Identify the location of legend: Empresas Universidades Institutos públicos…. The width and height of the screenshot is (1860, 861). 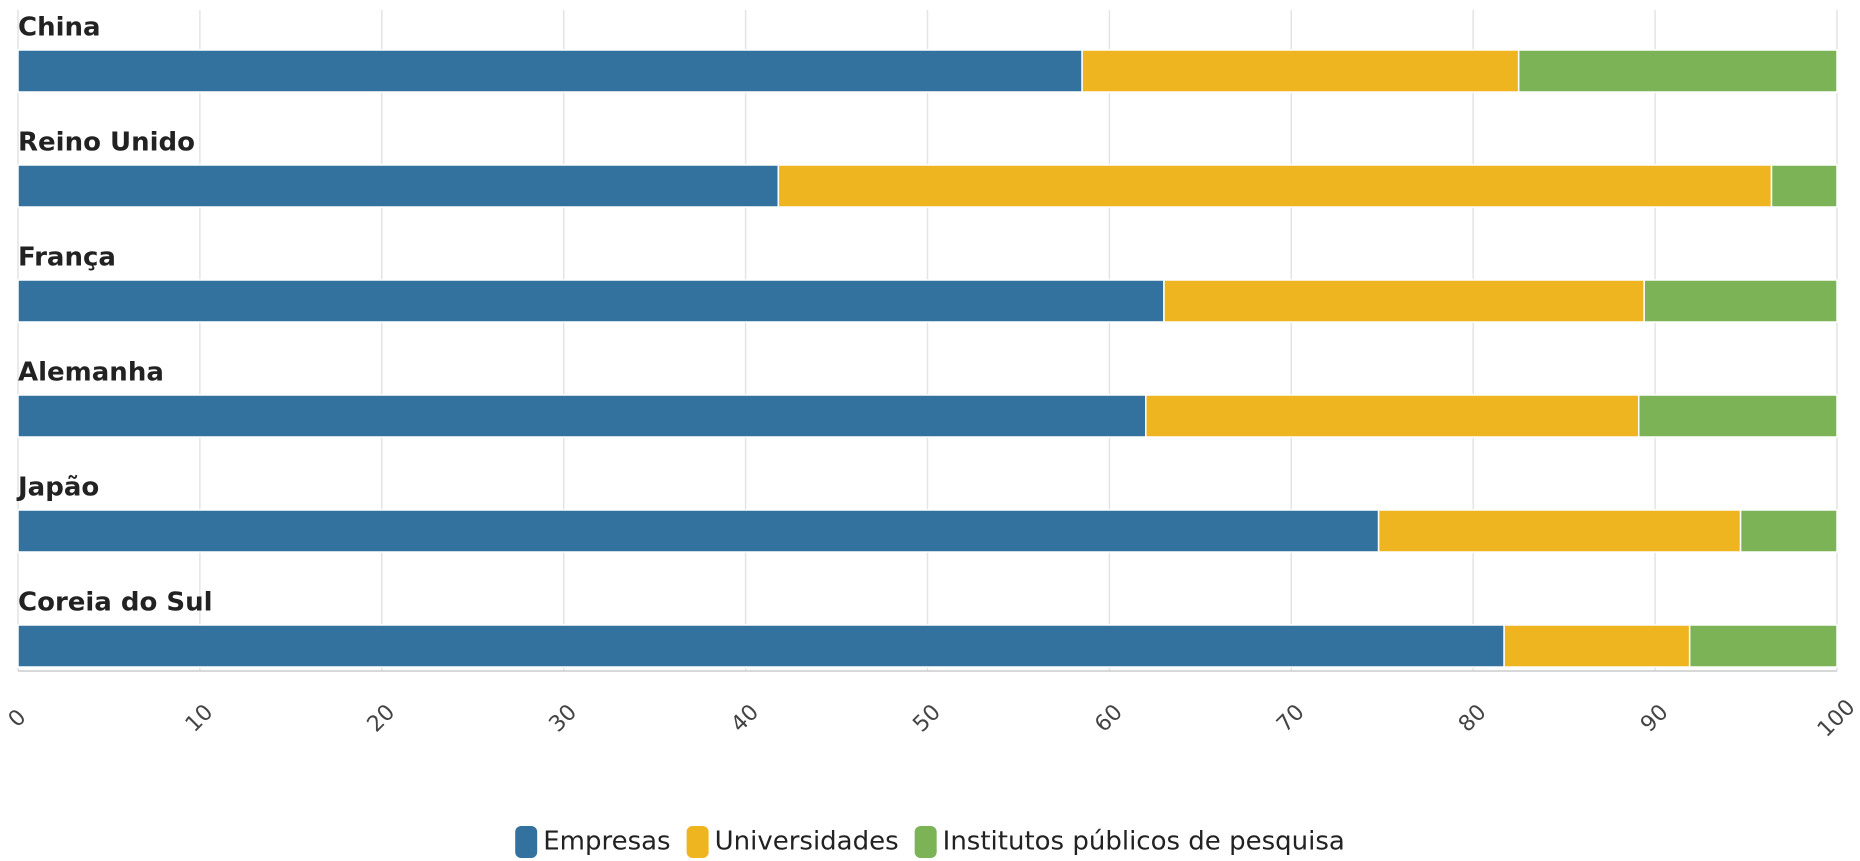
(930, 842).